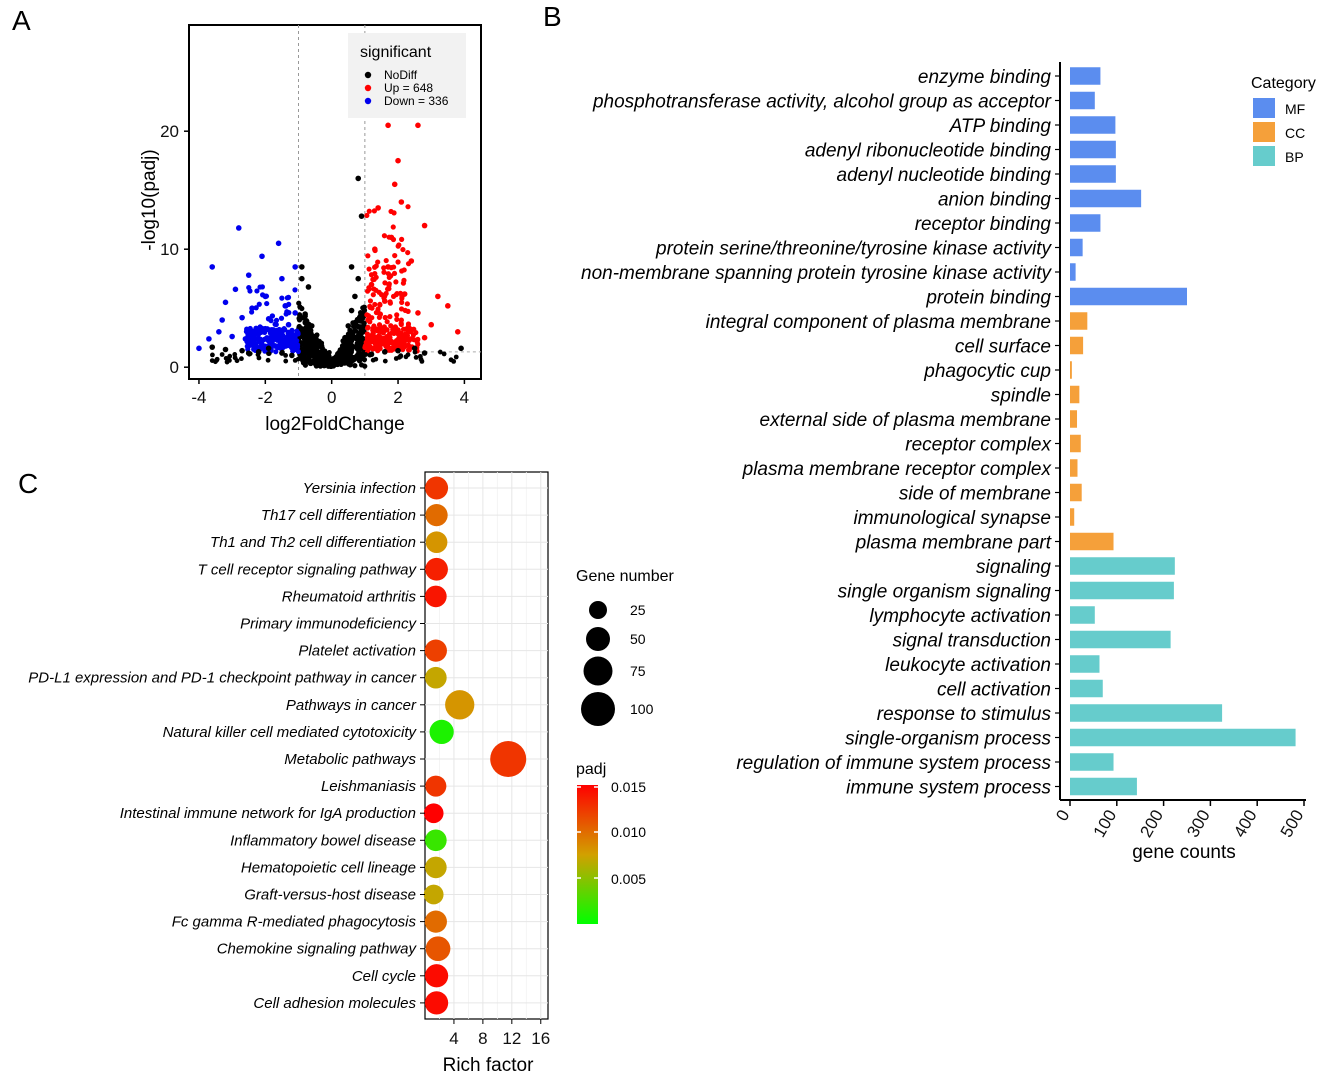 The height and width of the screenshot is (1079, 1325). Describe the element at coordinates (1198, 824) in the screenshot. I see `go-x-tick-label: 300` at that location.